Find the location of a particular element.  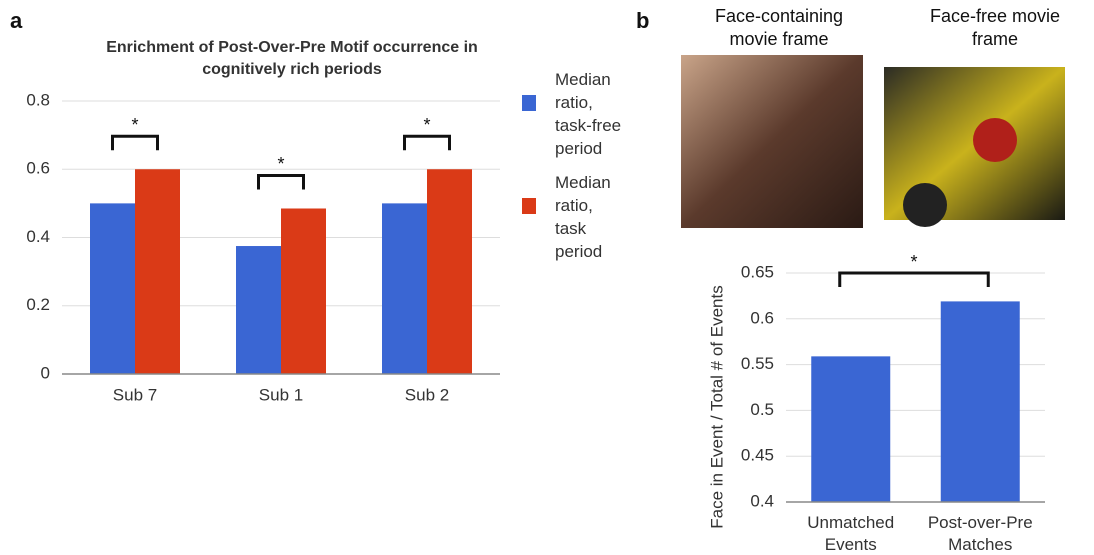

panel-label: b is located at coordinates (642, 20).